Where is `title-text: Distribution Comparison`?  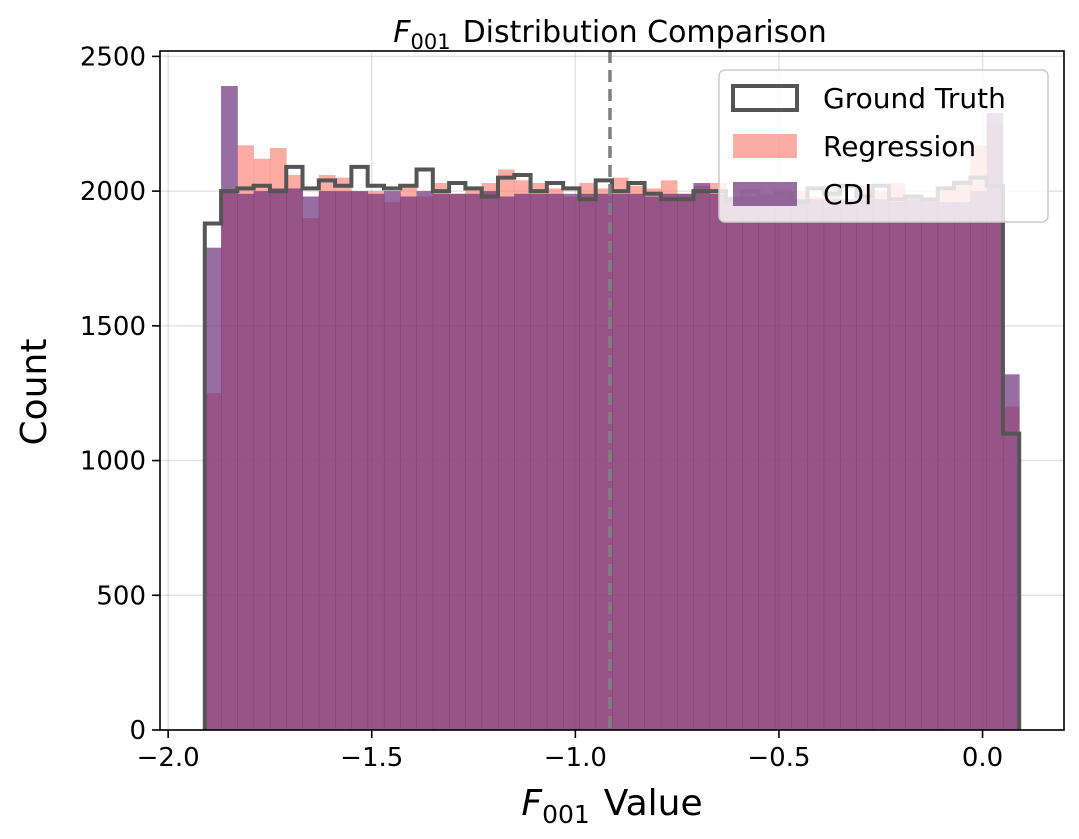
title-text: Distribution Comparison is located at coordinates (645, 32).